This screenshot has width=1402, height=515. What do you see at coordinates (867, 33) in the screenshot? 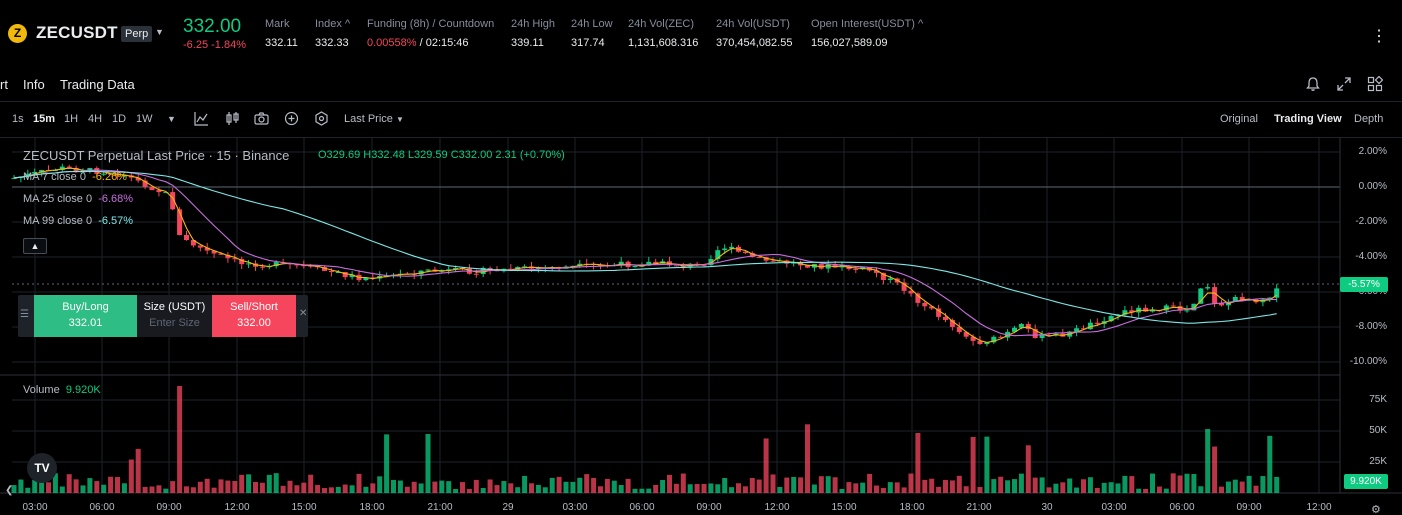
I see `stat-open-interest: Open Interest(USDT) ^ 156,027,589.09` at bounding box center [867, 33].